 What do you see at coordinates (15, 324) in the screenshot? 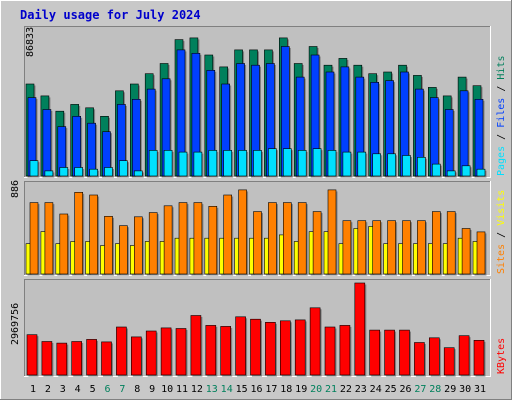
I see `y-max-label-kbytes: 2969756` at bounding box center [15, 324].